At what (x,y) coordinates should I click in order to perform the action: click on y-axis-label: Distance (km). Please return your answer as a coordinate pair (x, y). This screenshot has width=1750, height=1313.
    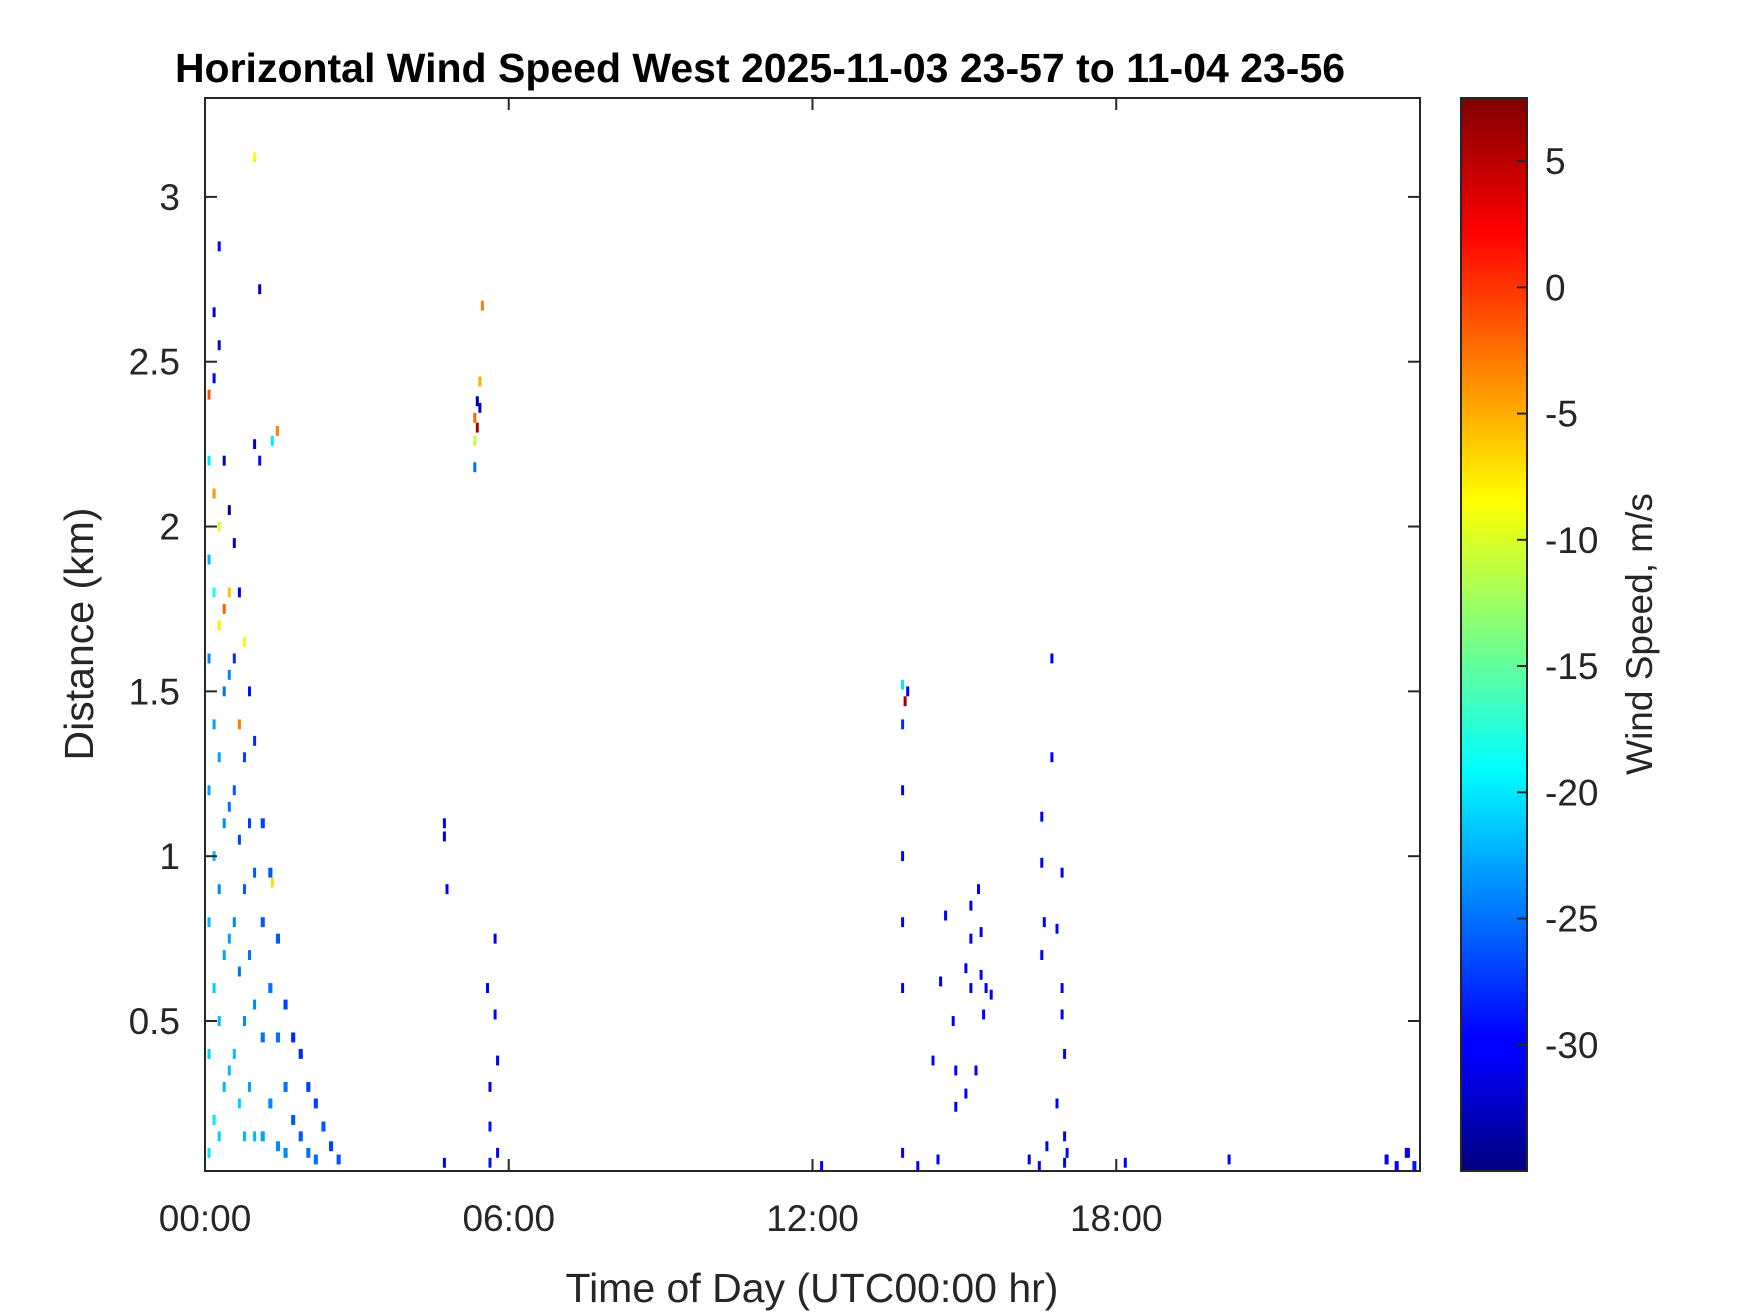
    Looking at the image, I should click on (79, 634).